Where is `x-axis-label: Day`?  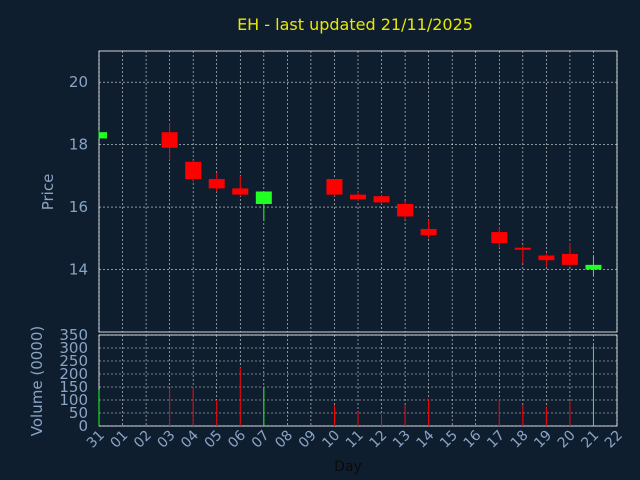 x-axis-label: Day is located at coordinates (348, 467).